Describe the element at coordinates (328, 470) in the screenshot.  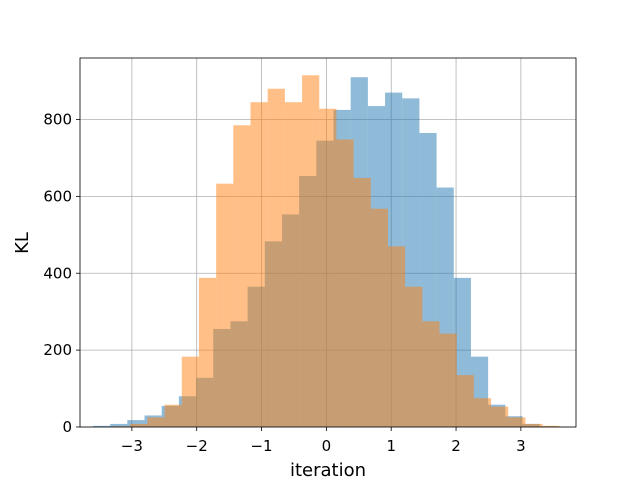
I see `x-axis-label: iteration` at that location.